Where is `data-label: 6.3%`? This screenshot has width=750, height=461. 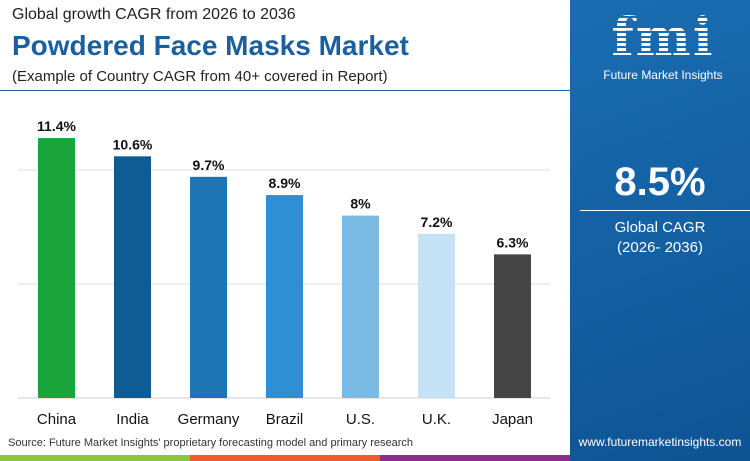
data-label: 6.3% is located at coordinates (513, 242).